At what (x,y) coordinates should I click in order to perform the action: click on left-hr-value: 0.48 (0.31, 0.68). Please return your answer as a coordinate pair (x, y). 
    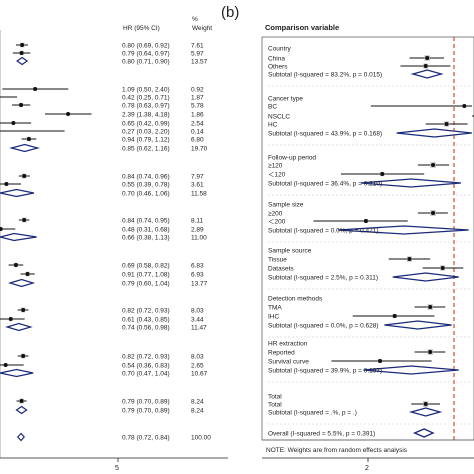
    Looking at the image, I should click on (146, 230).